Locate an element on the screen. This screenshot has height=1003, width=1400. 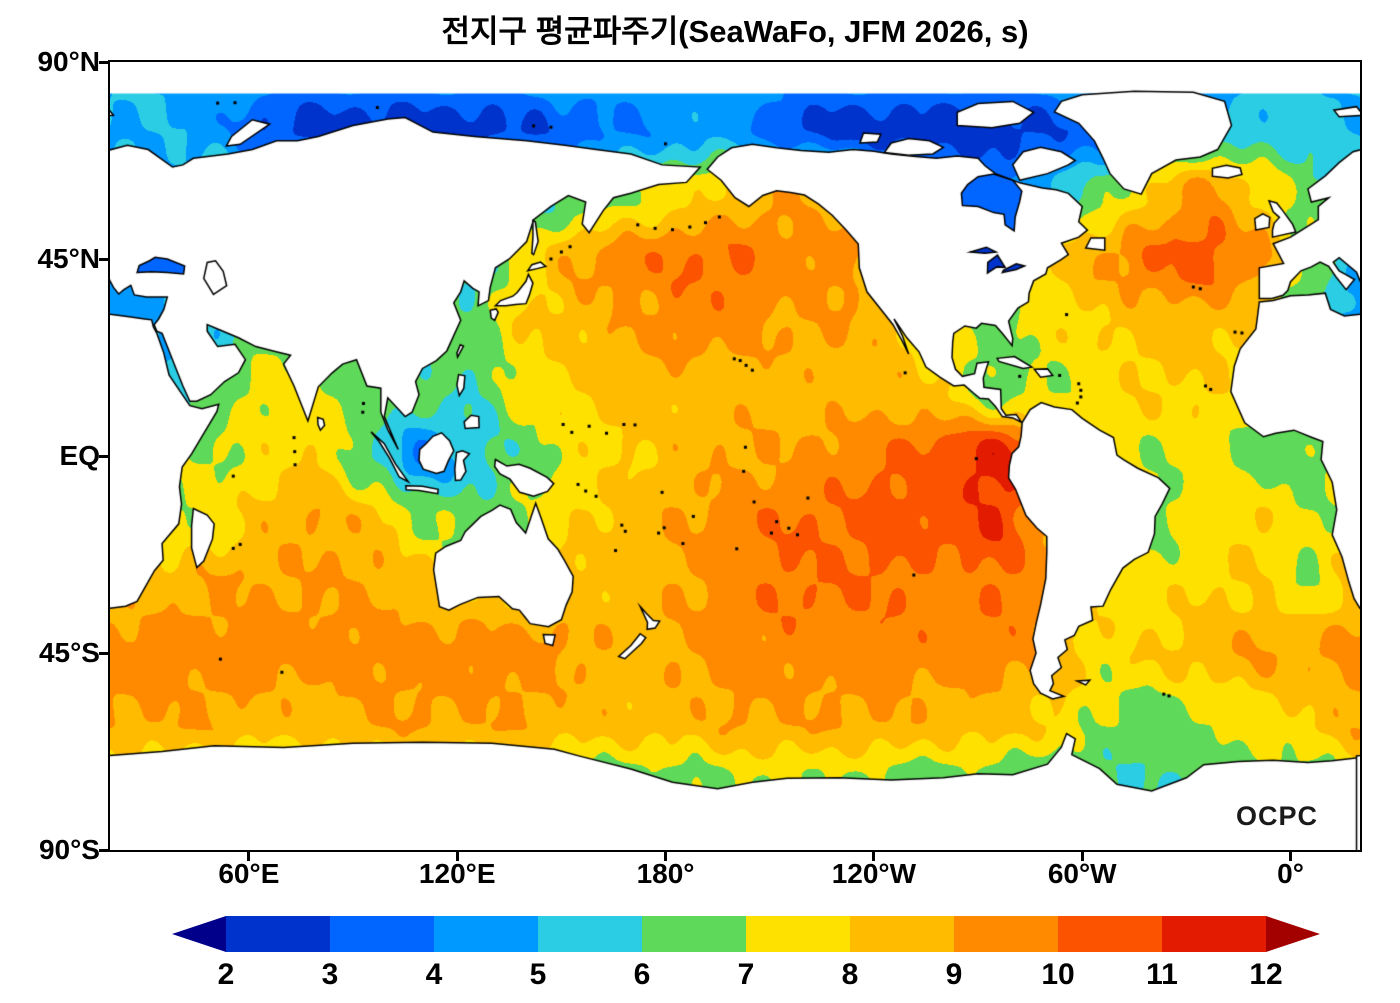
colorbar-tick-label: 9 is located at coordinates (954, 974).